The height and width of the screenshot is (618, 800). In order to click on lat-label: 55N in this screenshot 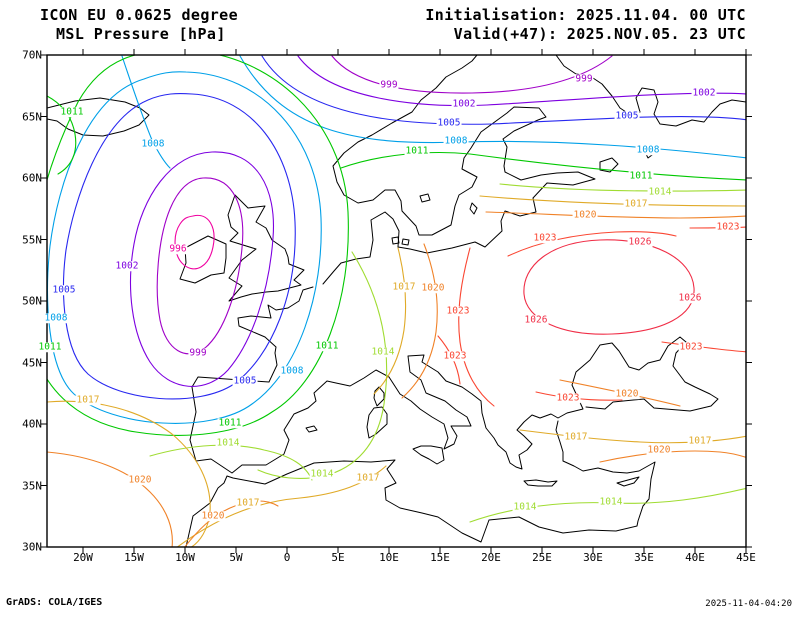, I will do `click(32, 239)`.